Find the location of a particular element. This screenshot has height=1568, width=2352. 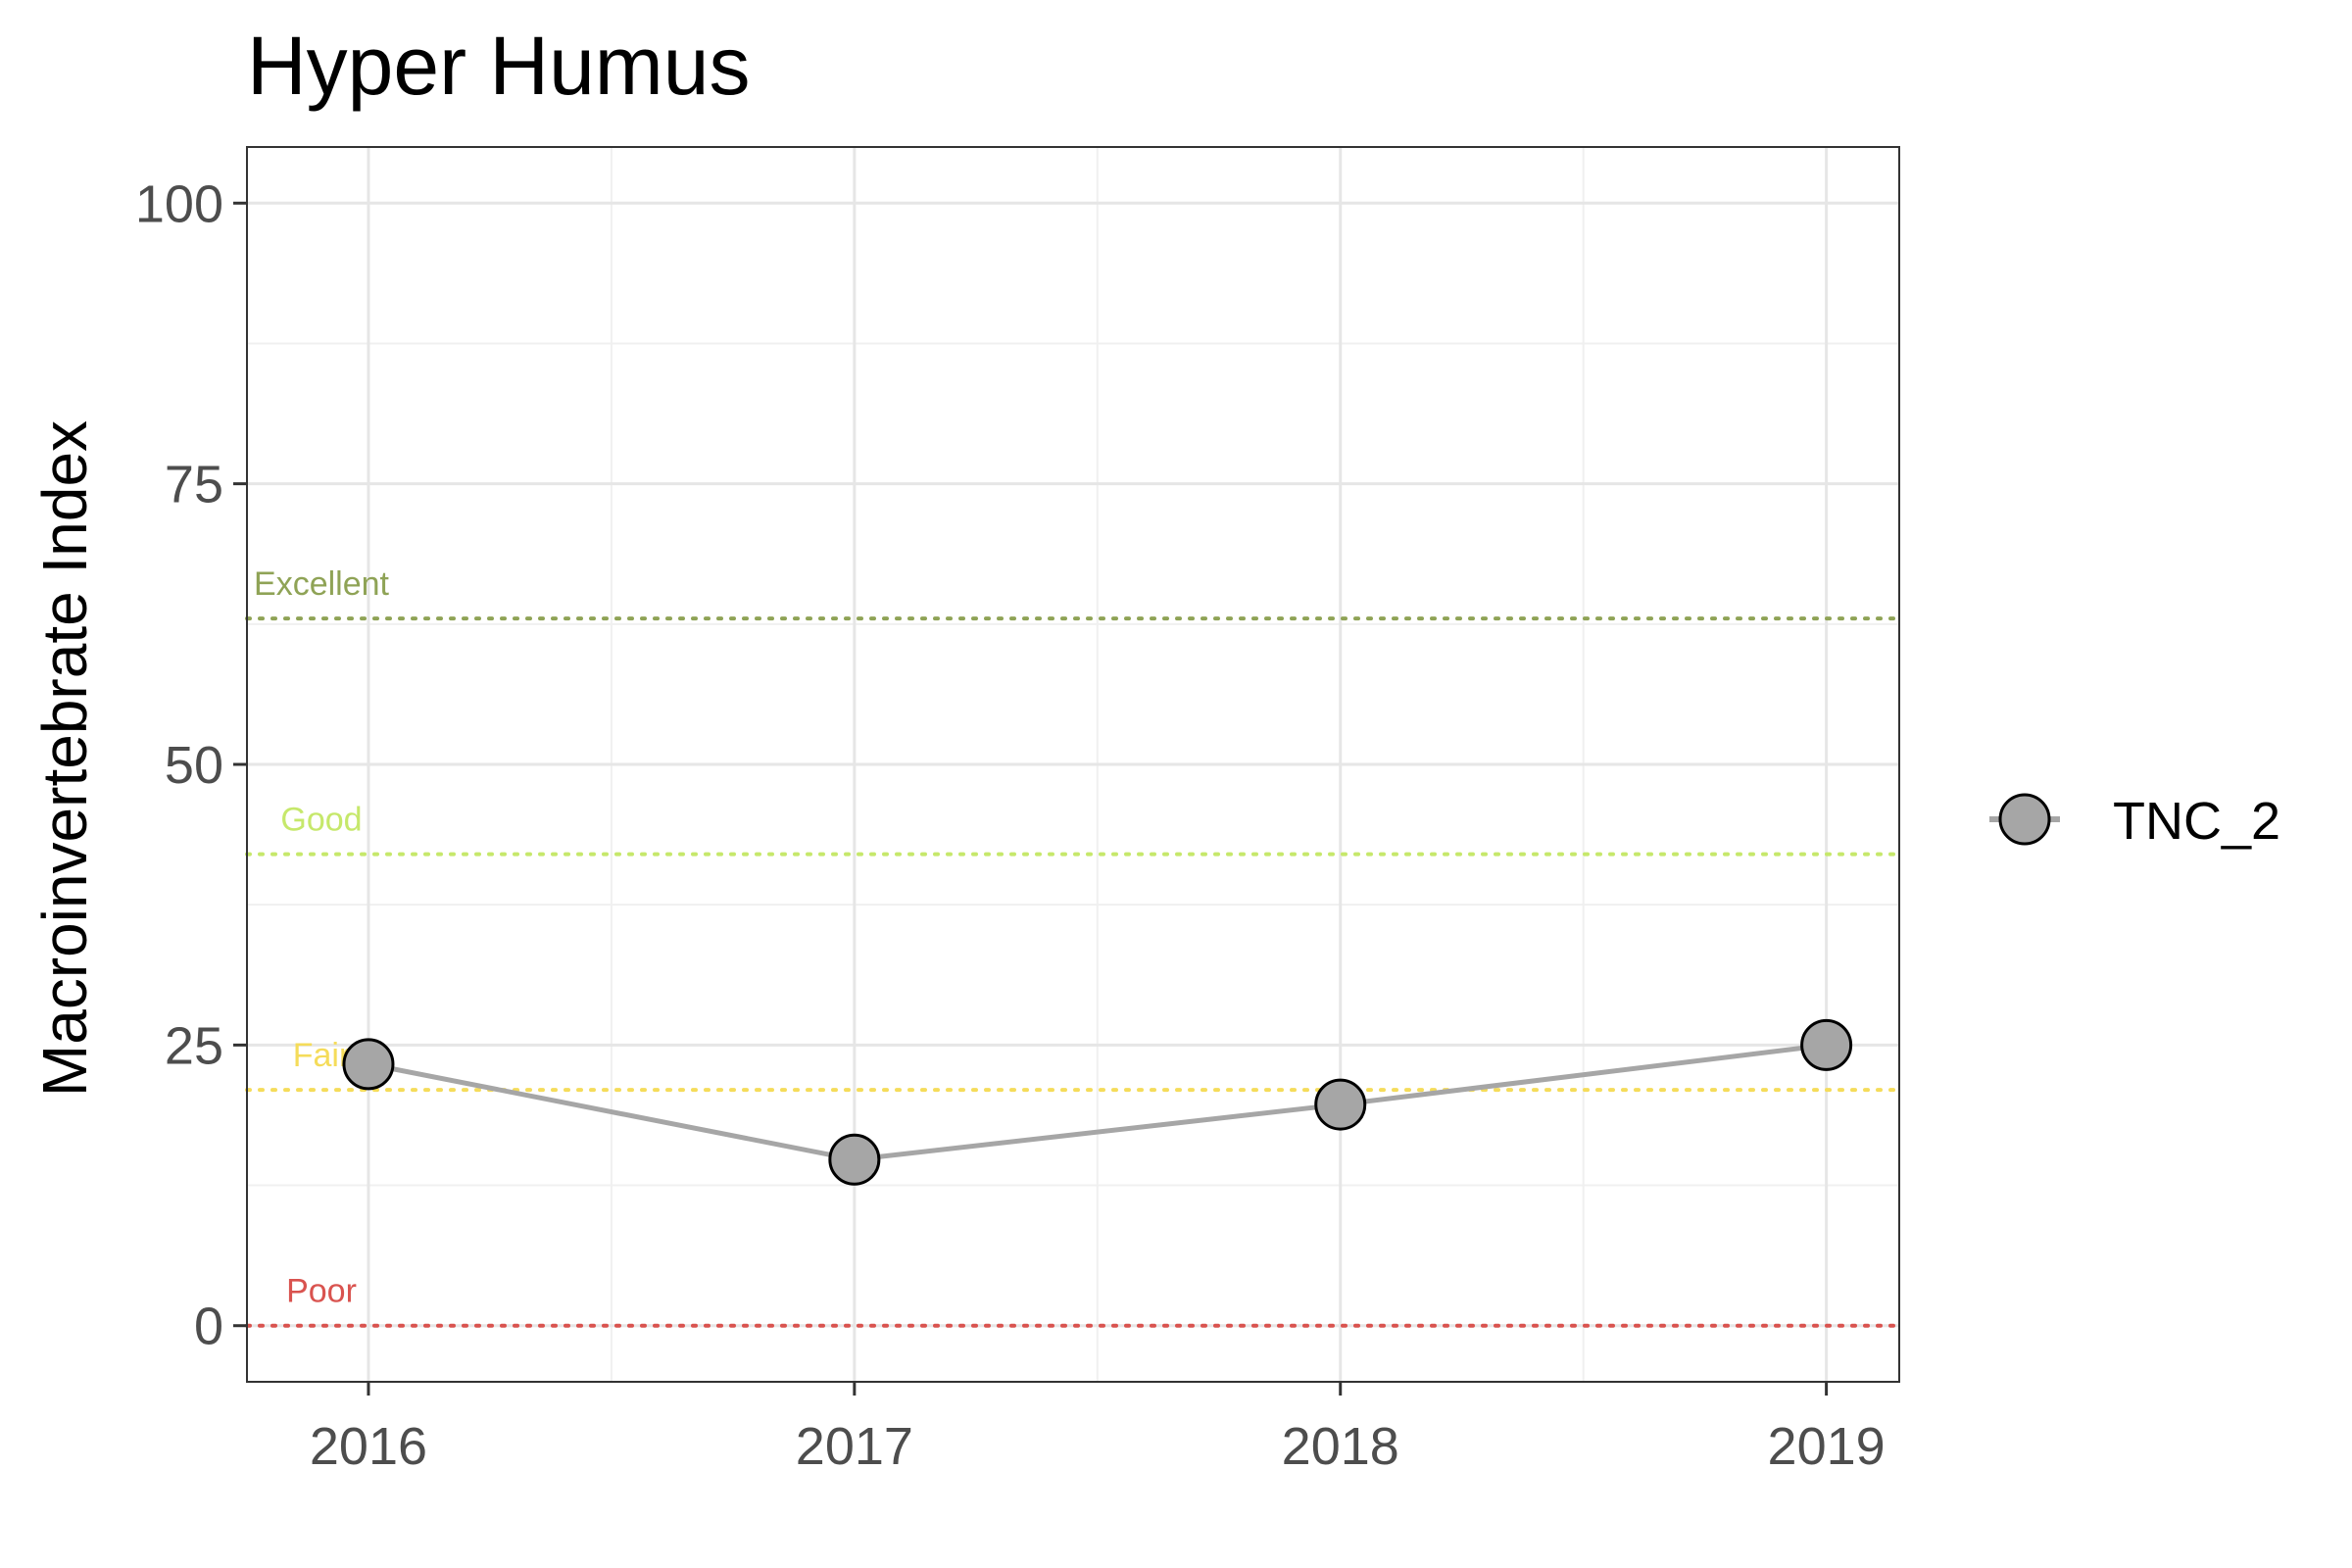

y-tick-label: 25 is located at coordinates (194, 1045).